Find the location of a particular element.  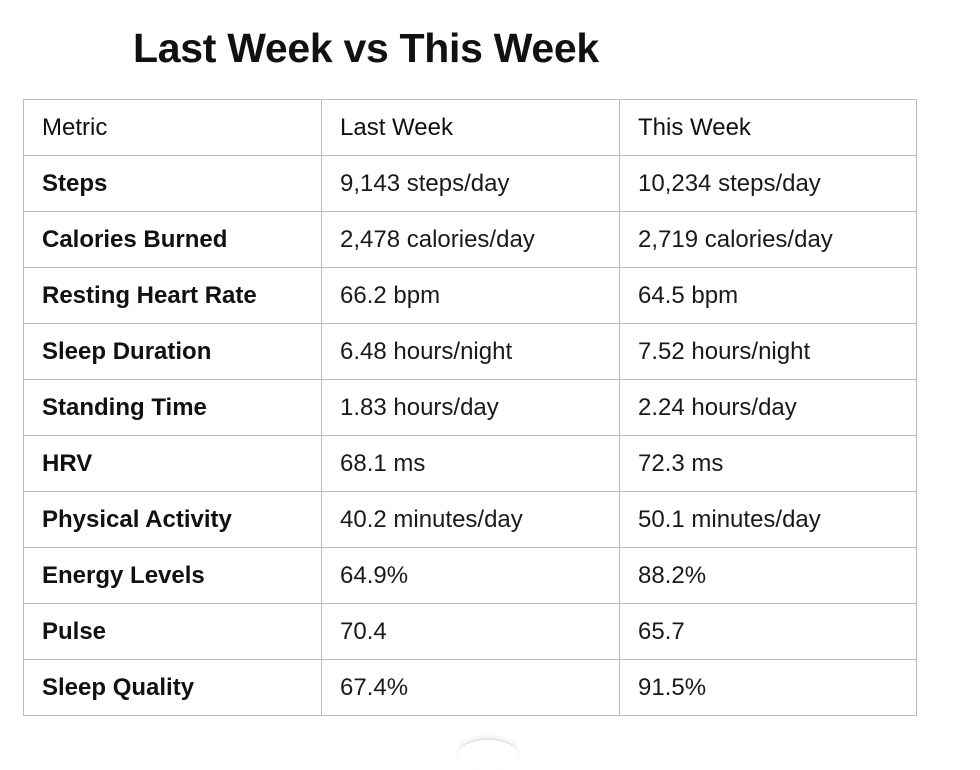

table-row: Steps 9,143 steps/day 10,234 steps/day is located at coordinates (470, 183).